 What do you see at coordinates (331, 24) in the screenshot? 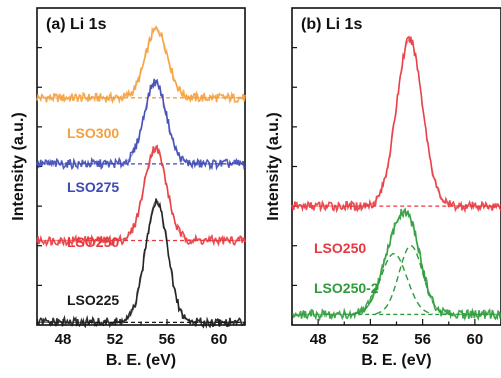
I see `panel-label: (b) Li 1s` at bounding box center [331, 24].